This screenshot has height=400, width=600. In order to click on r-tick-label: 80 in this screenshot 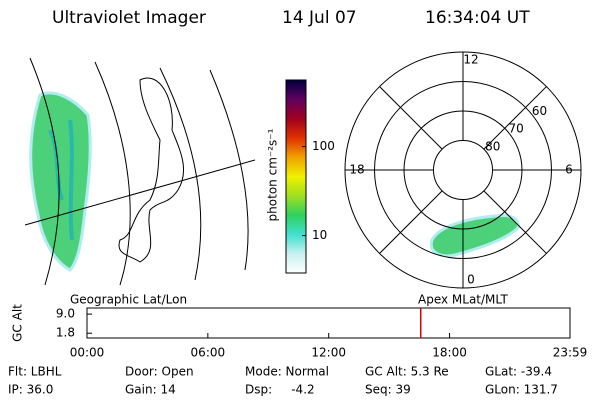, I will do `click(492, 147)`.